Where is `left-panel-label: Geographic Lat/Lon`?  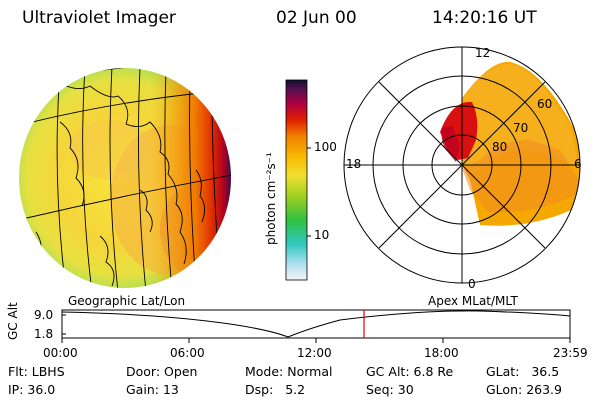 left-panel-label: Geographic Lat/Lon is located at coordinates (127, 301).